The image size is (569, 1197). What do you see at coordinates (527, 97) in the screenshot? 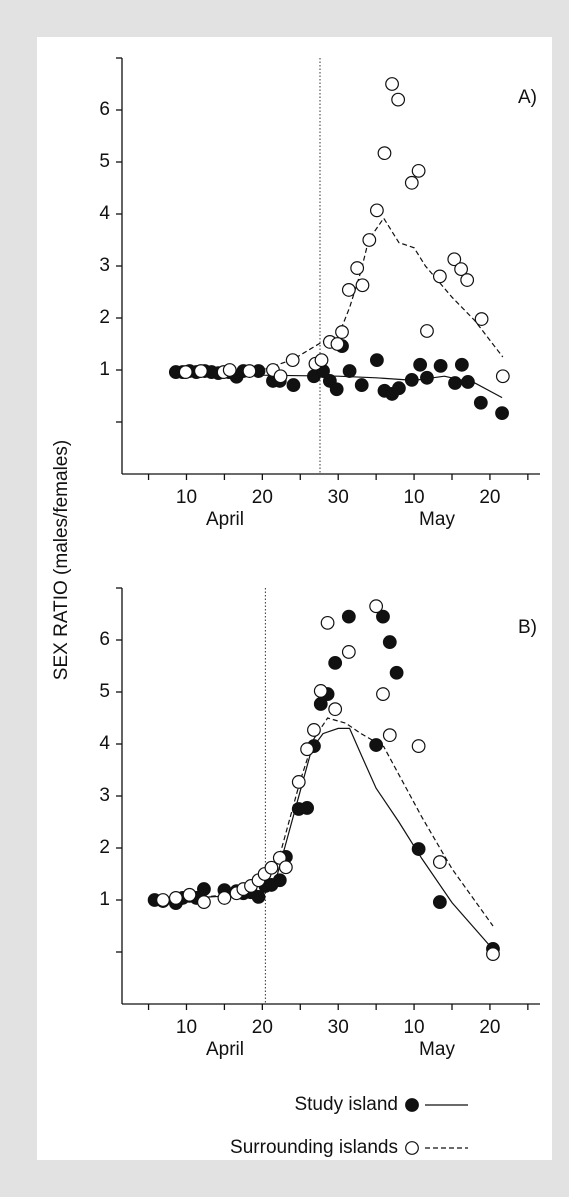
I see `panel-label: A)` at bounding box center [527, 97].